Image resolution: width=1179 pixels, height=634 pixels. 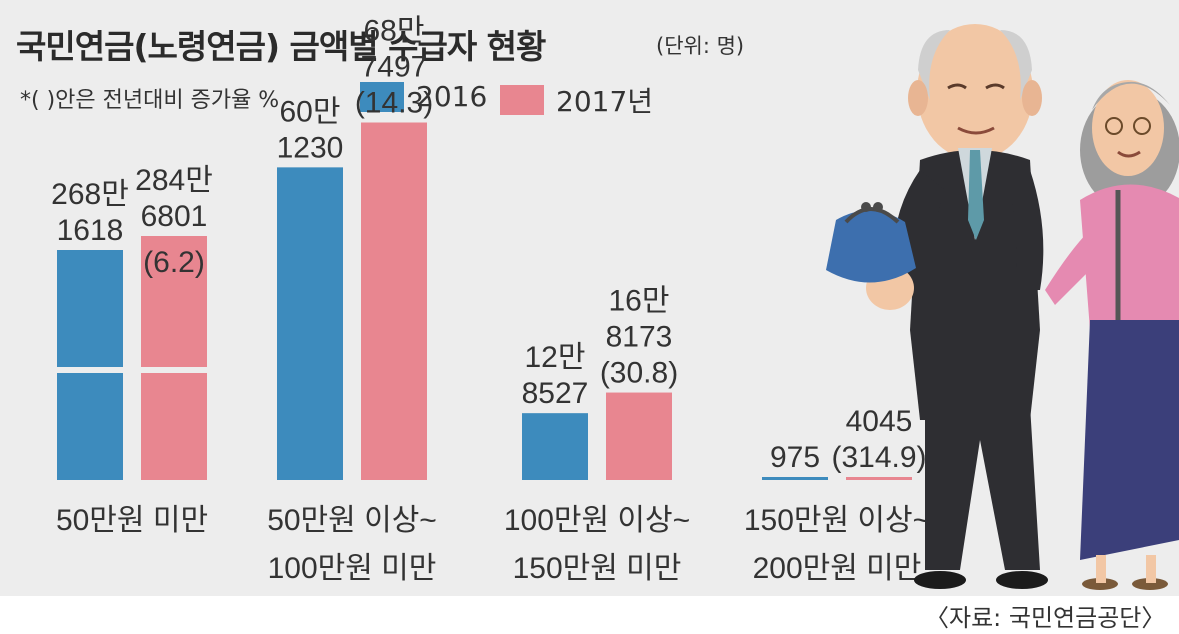 I want to click on value-label-2017-group-2: 7497, so click(x=394, y=67).